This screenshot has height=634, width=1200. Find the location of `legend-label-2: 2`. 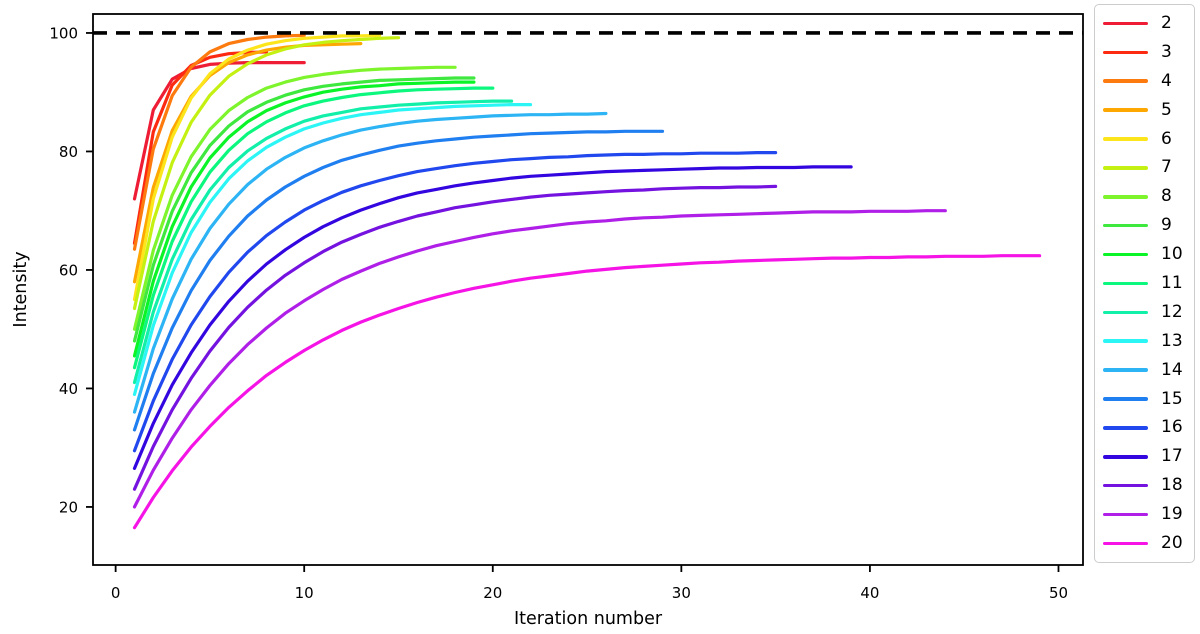

legend-label-2: 2 is located at coordinates (1166, 22).